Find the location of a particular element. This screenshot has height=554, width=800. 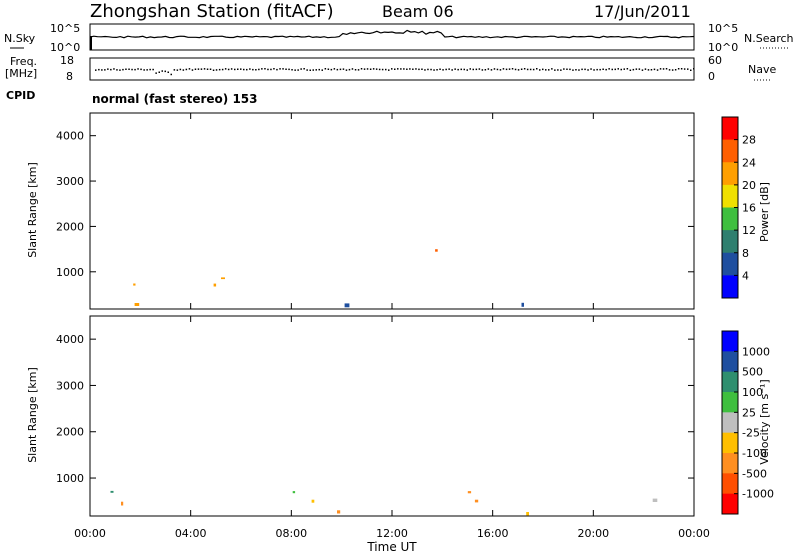

y-tick-label: 1000 is located at coordinates (70, 478).